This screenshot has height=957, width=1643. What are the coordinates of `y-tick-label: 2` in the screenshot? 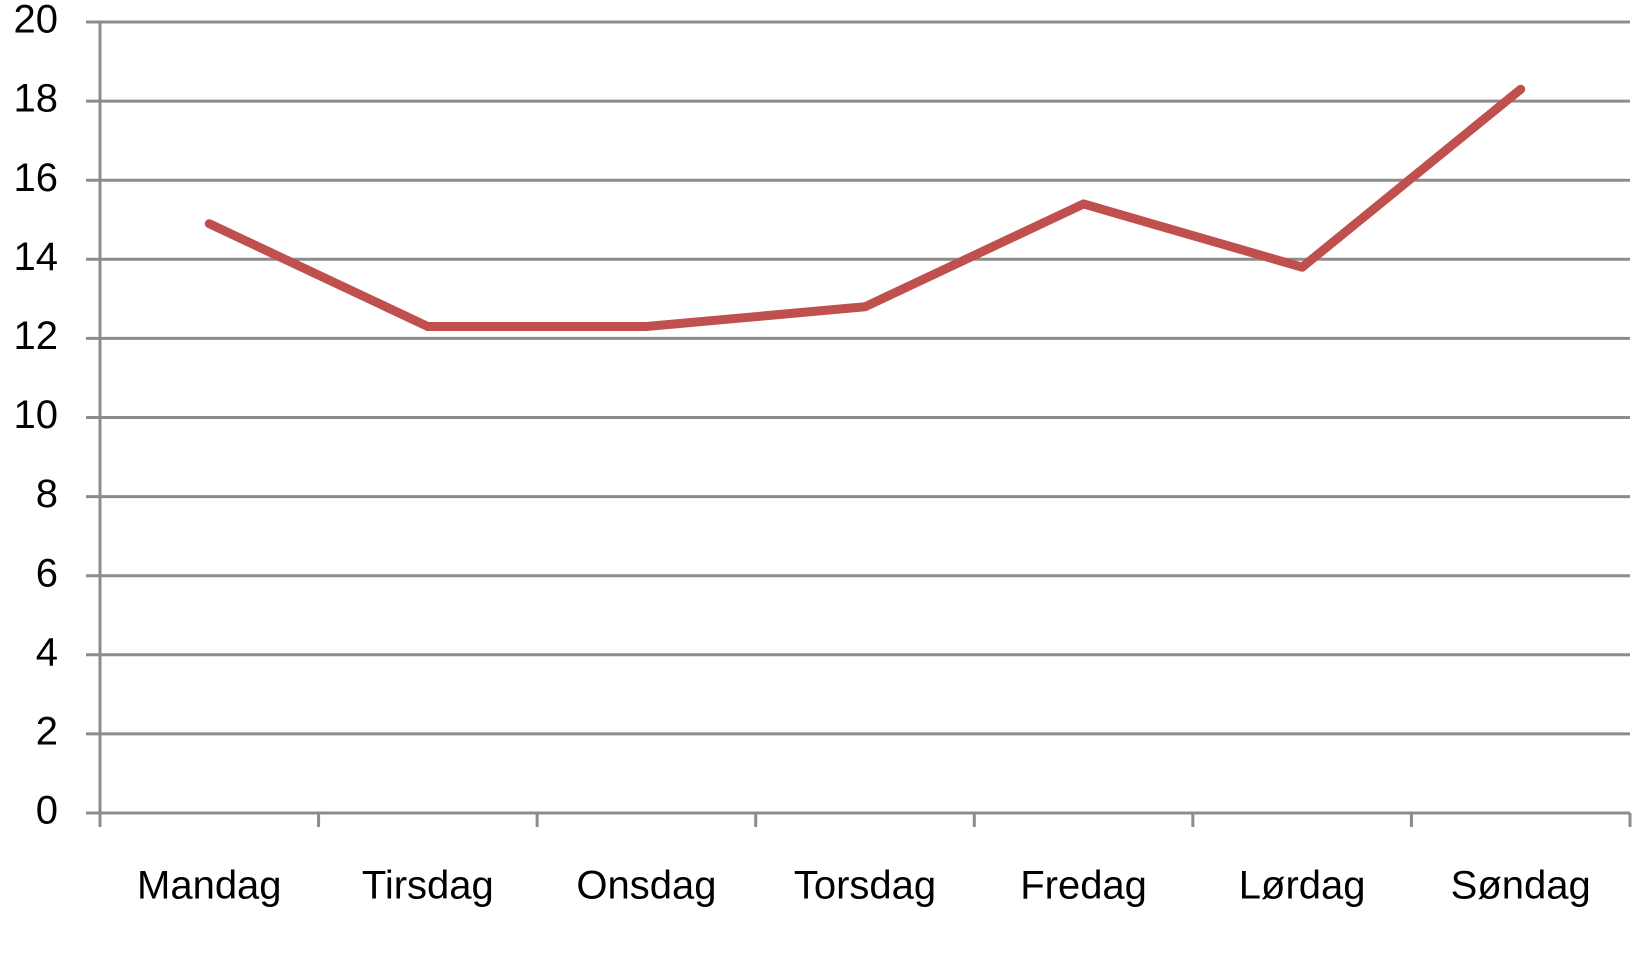 It's located at (47, 731).